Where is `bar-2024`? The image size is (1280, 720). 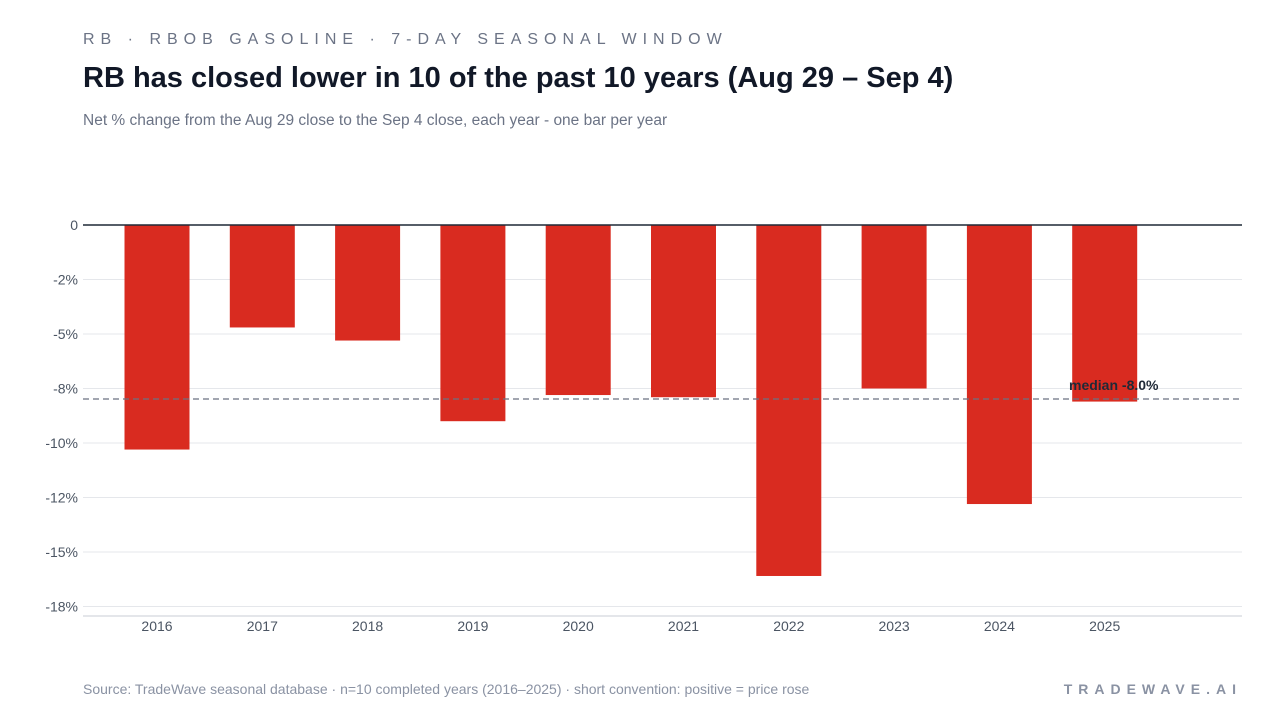
bar-2024 is located at coordinates (999, 365).